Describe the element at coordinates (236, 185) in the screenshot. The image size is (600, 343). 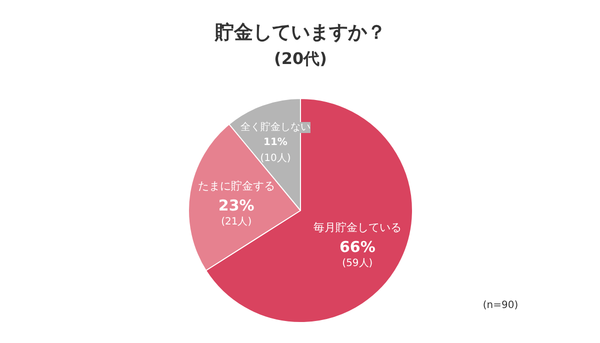
I see `slice-label: たまに貯金する` at that location.